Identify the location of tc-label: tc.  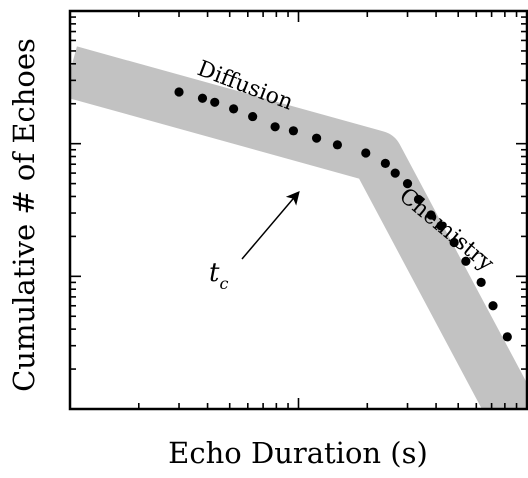
(218, 275).